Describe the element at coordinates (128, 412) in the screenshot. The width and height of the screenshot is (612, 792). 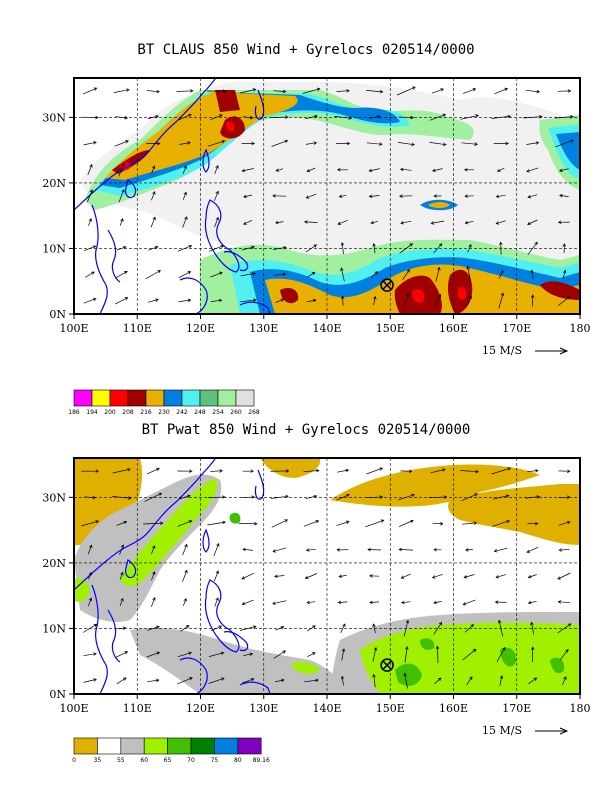
I see `colorbar-label: 208` at that location.